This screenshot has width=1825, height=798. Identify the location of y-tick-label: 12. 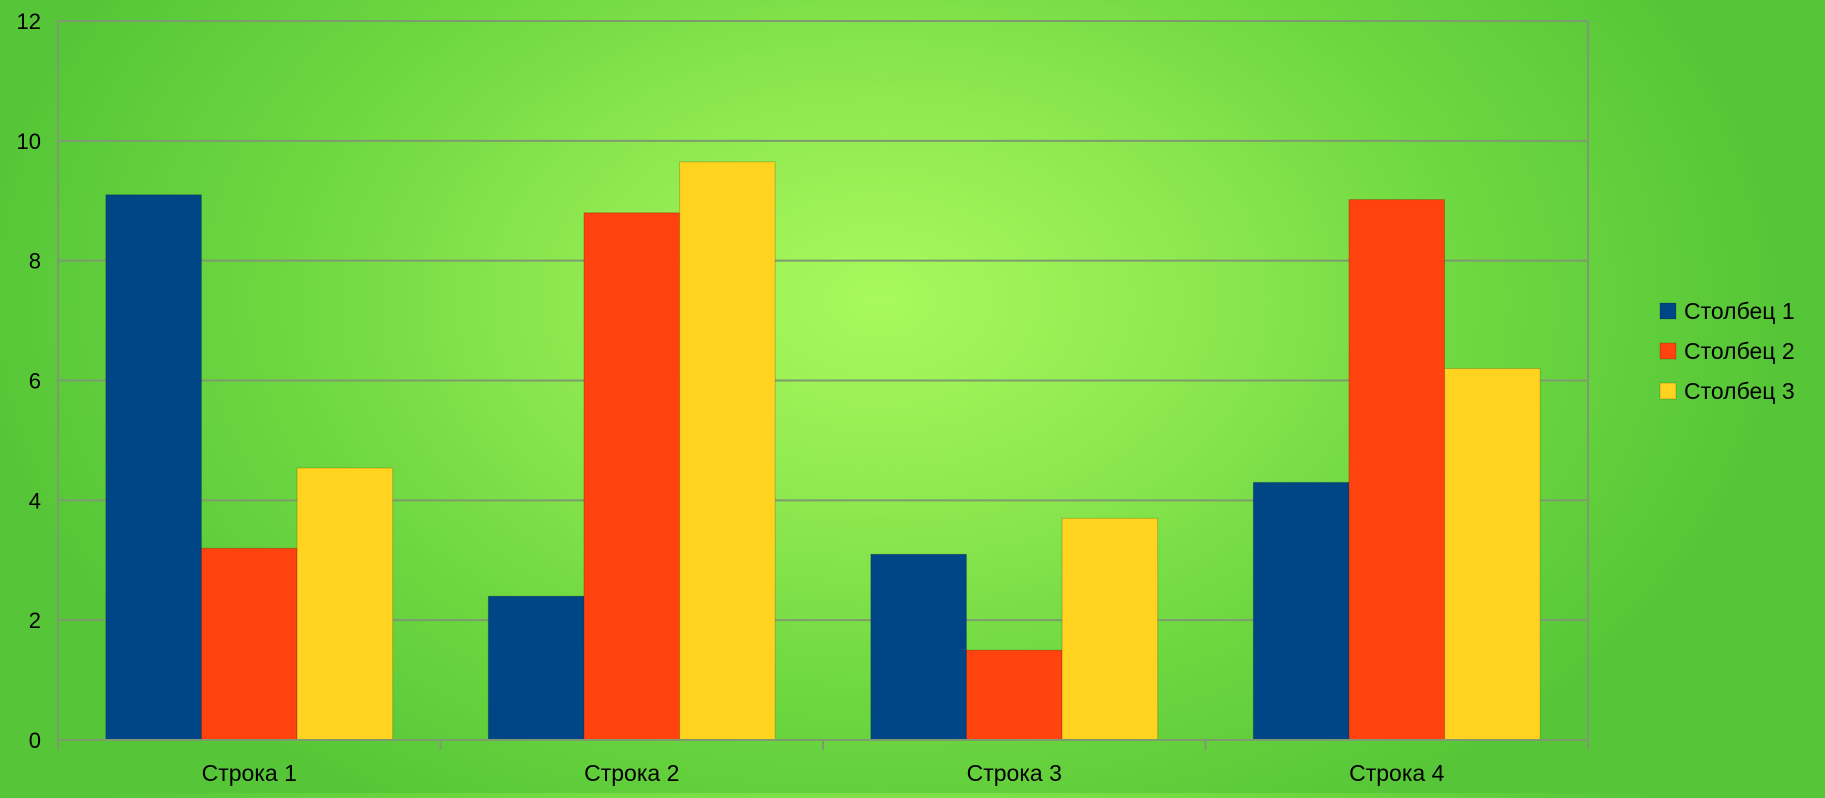
(29, 21).